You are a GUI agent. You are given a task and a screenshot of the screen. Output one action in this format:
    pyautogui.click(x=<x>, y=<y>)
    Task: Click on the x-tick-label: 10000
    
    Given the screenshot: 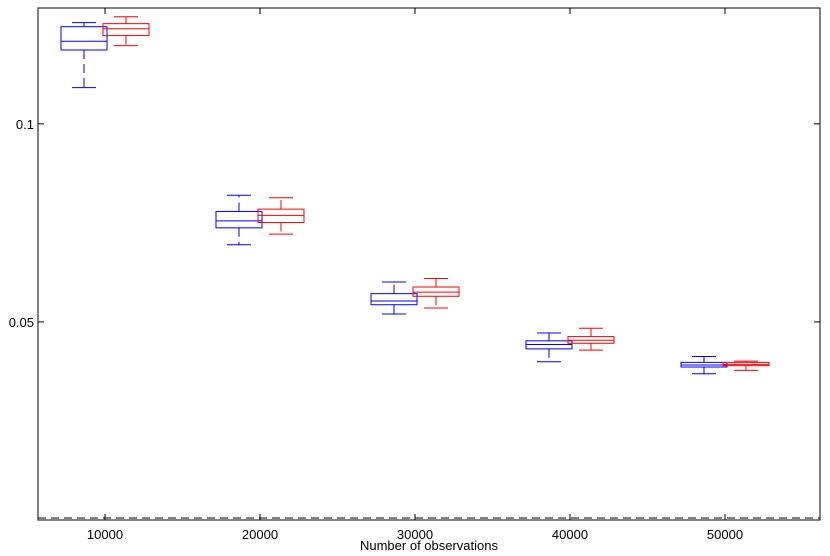 What is the action you would take?
    pyautogui.click(x=105, y=534)
    